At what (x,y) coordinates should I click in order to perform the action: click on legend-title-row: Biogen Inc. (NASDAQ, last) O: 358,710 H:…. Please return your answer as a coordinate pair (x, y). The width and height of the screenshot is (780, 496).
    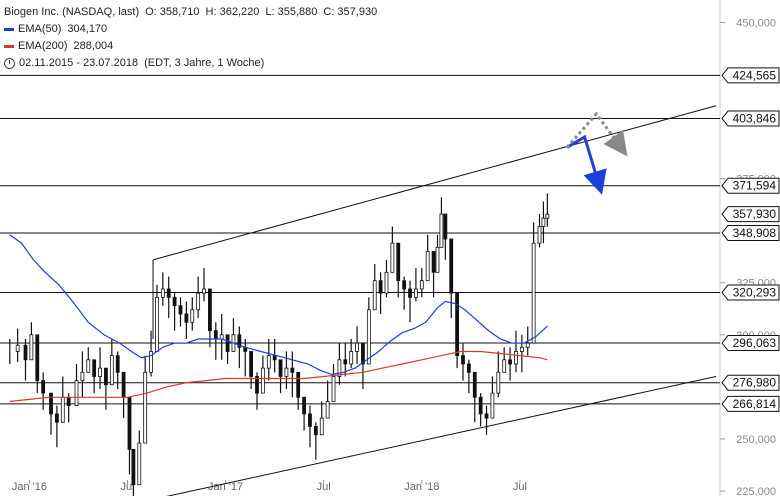
    Looking at the image, I should click on (190, 12).